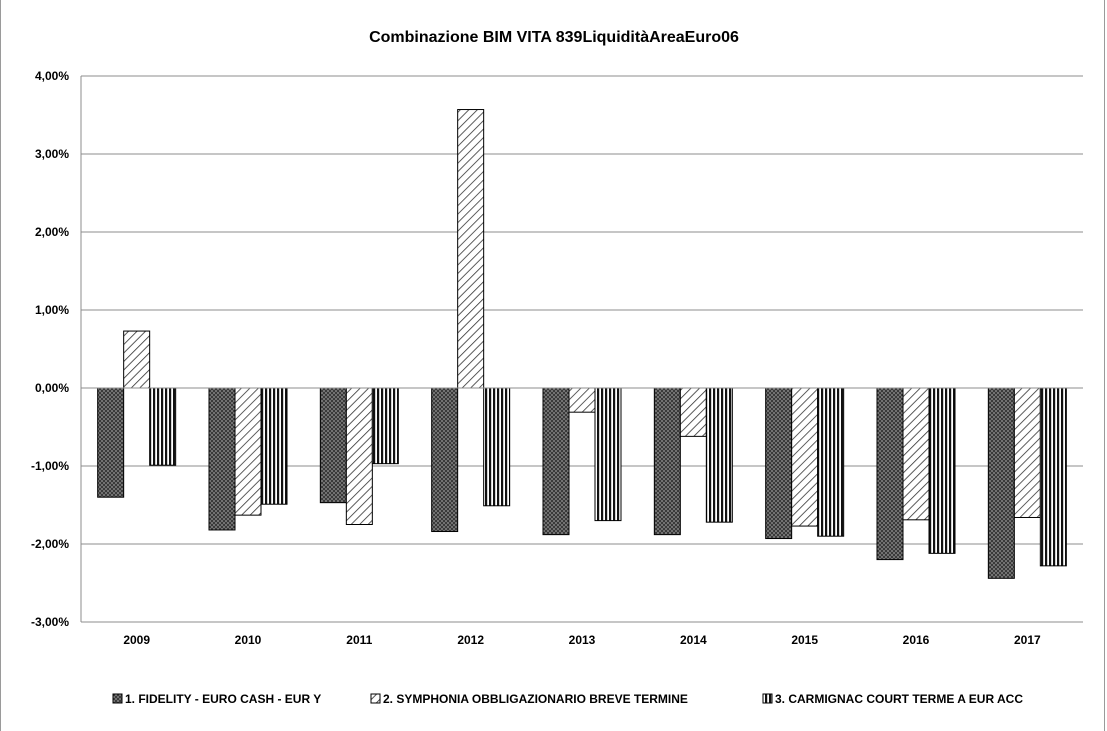  I want to click on x-tick-label: 2010, so click(248, 640).